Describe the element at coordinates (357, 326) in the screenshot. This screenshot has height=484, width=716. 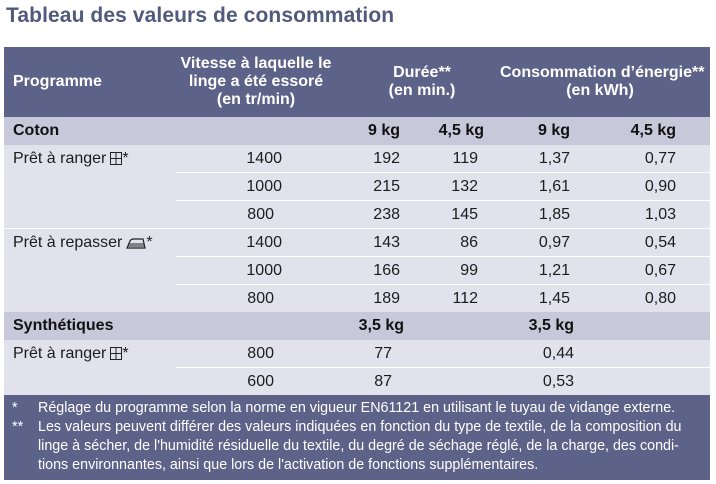
I see `section-synthetiques: Synthétiques 3,5 kg 3,5 kg` at that location.